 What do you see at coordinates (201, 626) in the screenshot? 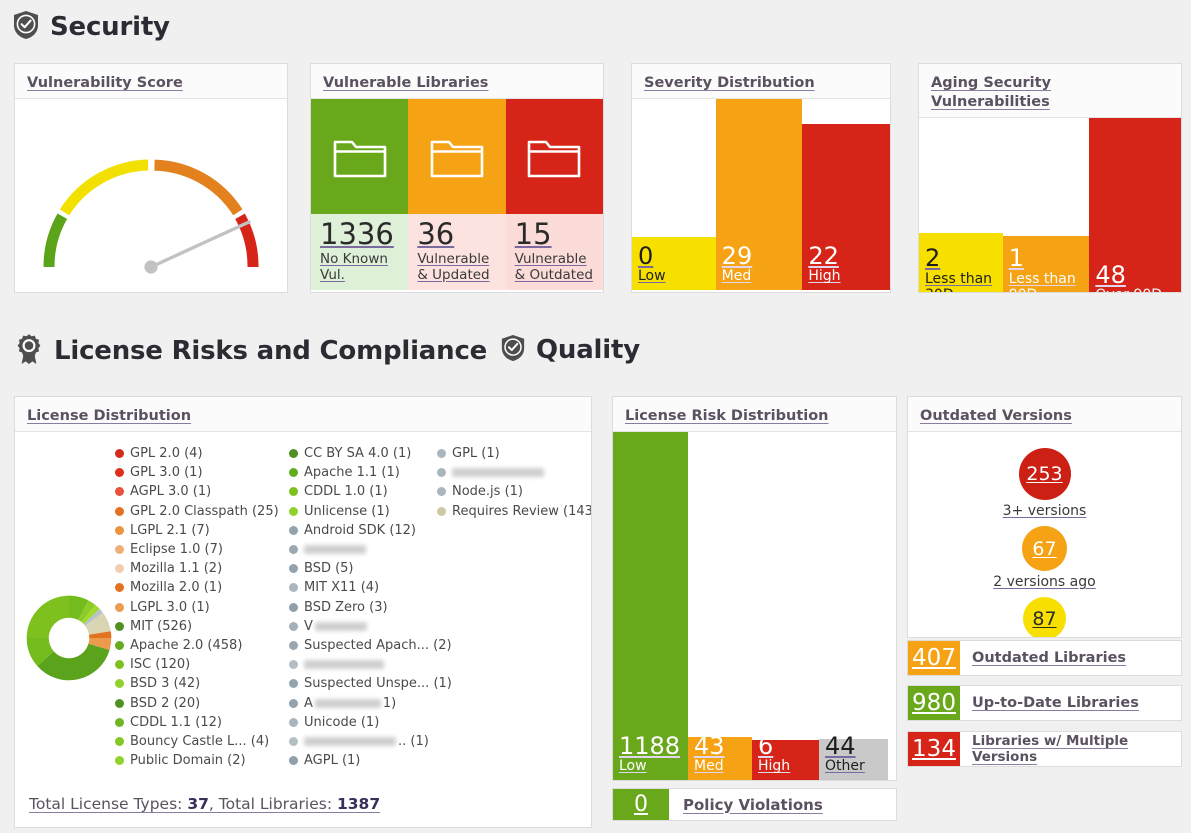
I see `legend-item: MIT (526)` at bounding box center [201, 626].